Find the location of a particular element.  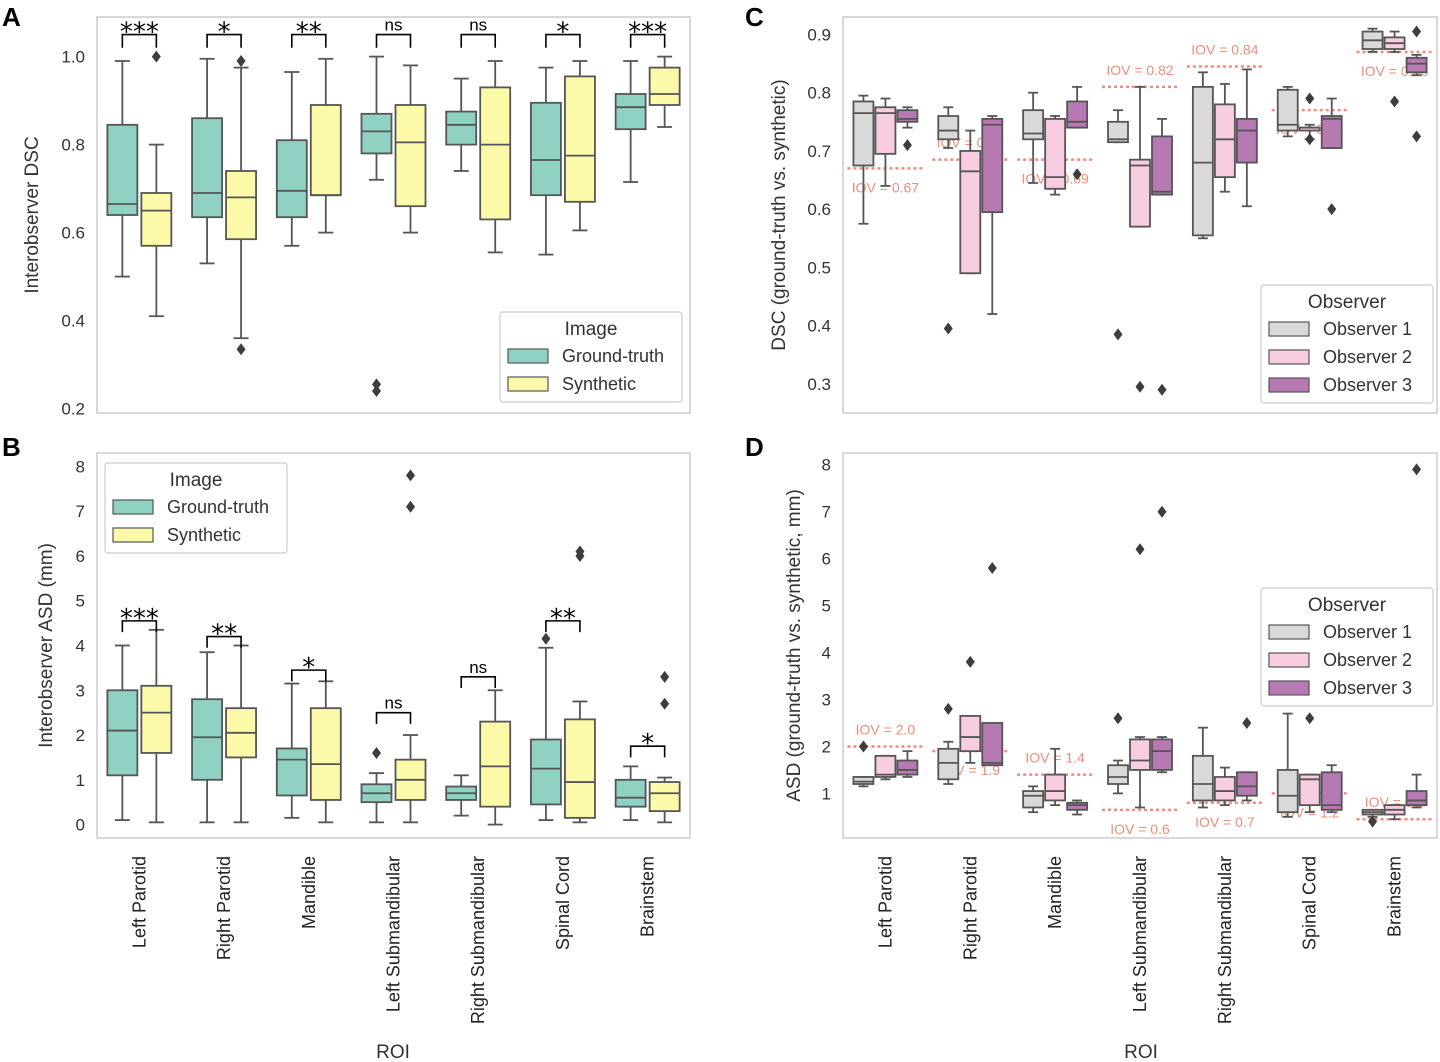

y-axis-label: Interobserver DSC is located at coordinates (32, 214).